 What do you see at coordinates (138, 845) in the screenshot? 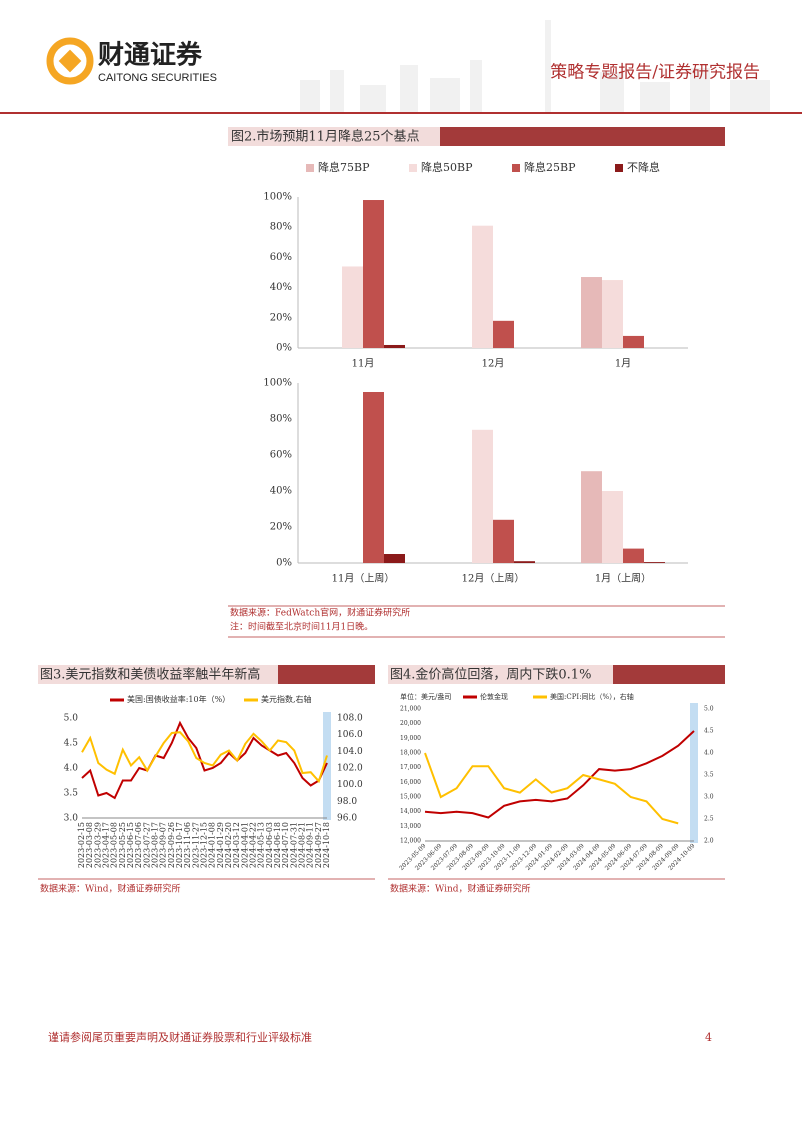
I see `x-tick-label: 2023-07-06` at bounding box center [138, 845].